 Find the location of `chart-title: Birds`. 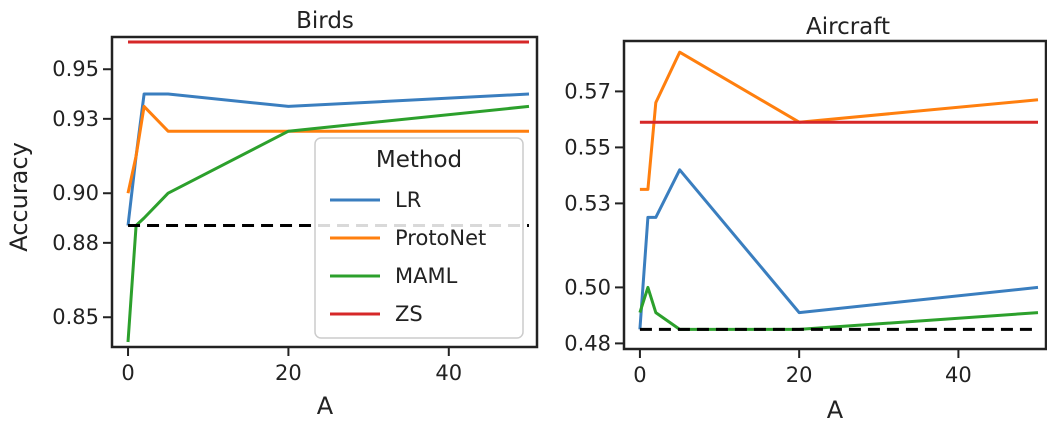

chart-title: Birds is located at coordinates (325, 21).